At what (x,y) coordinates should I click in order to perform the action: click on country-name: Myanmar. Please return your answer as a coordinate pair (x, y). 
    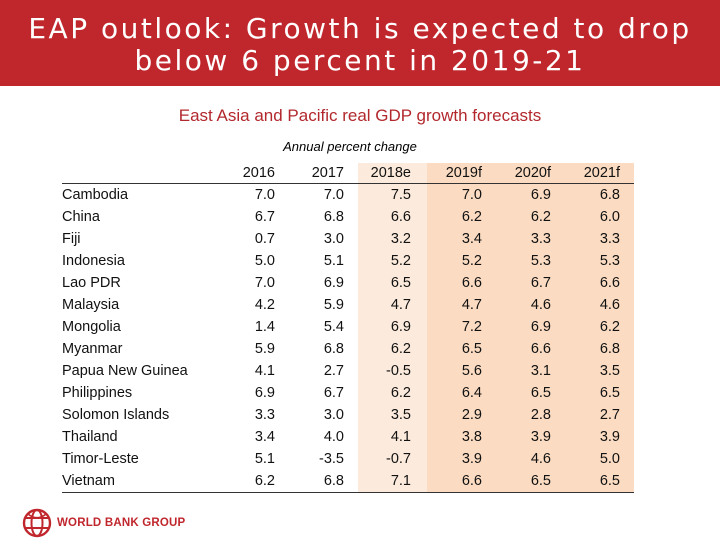
    Looking at the image, I should click on (92, 349).